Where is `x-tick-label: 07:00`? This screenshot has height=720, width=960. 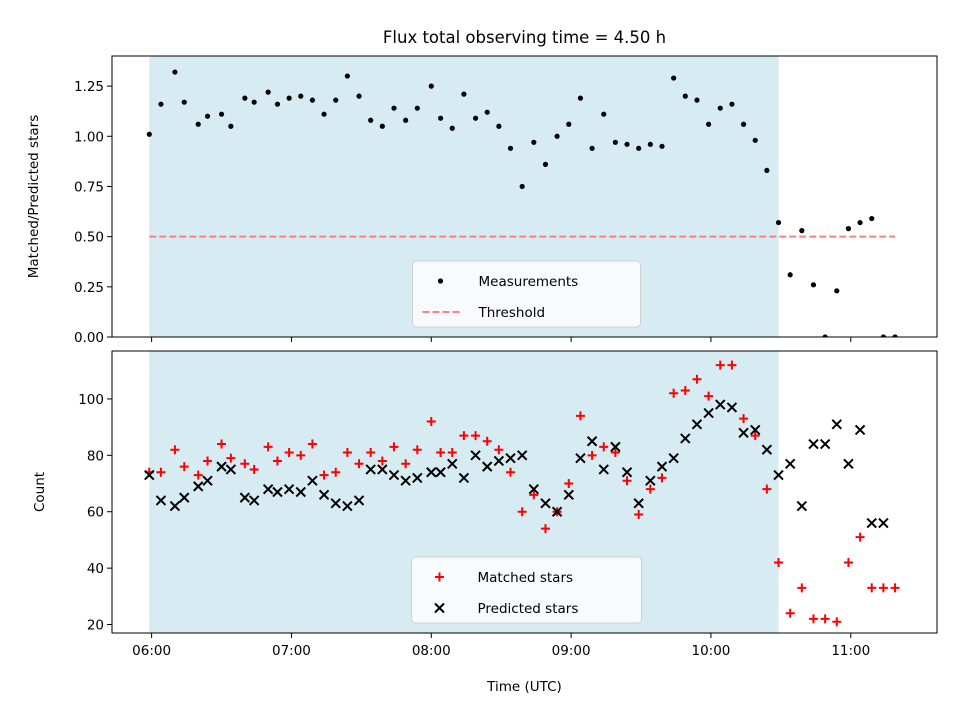 x-tick-label: 07:00 is located at coordinates (291, 651).